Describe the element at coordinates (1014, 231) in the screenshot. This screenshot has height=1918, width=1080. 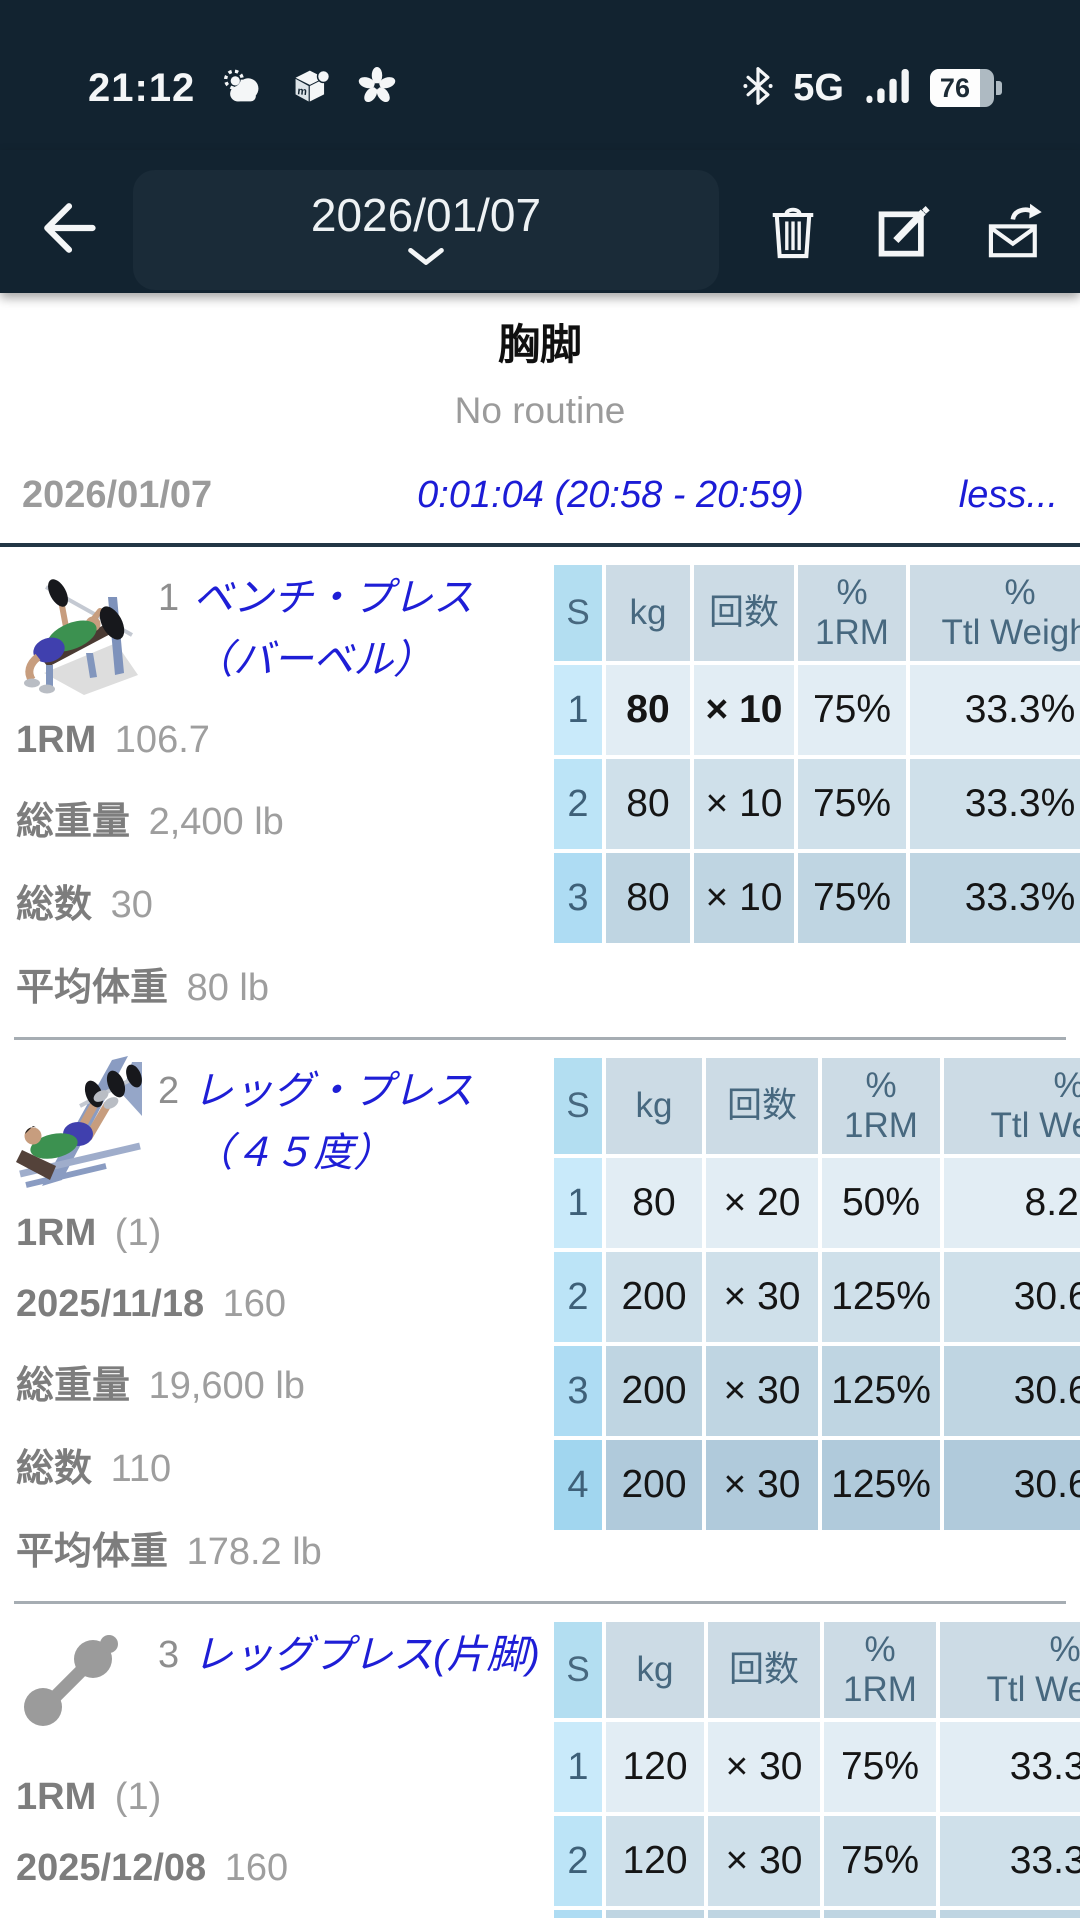
I see `share-email-button` at that location.